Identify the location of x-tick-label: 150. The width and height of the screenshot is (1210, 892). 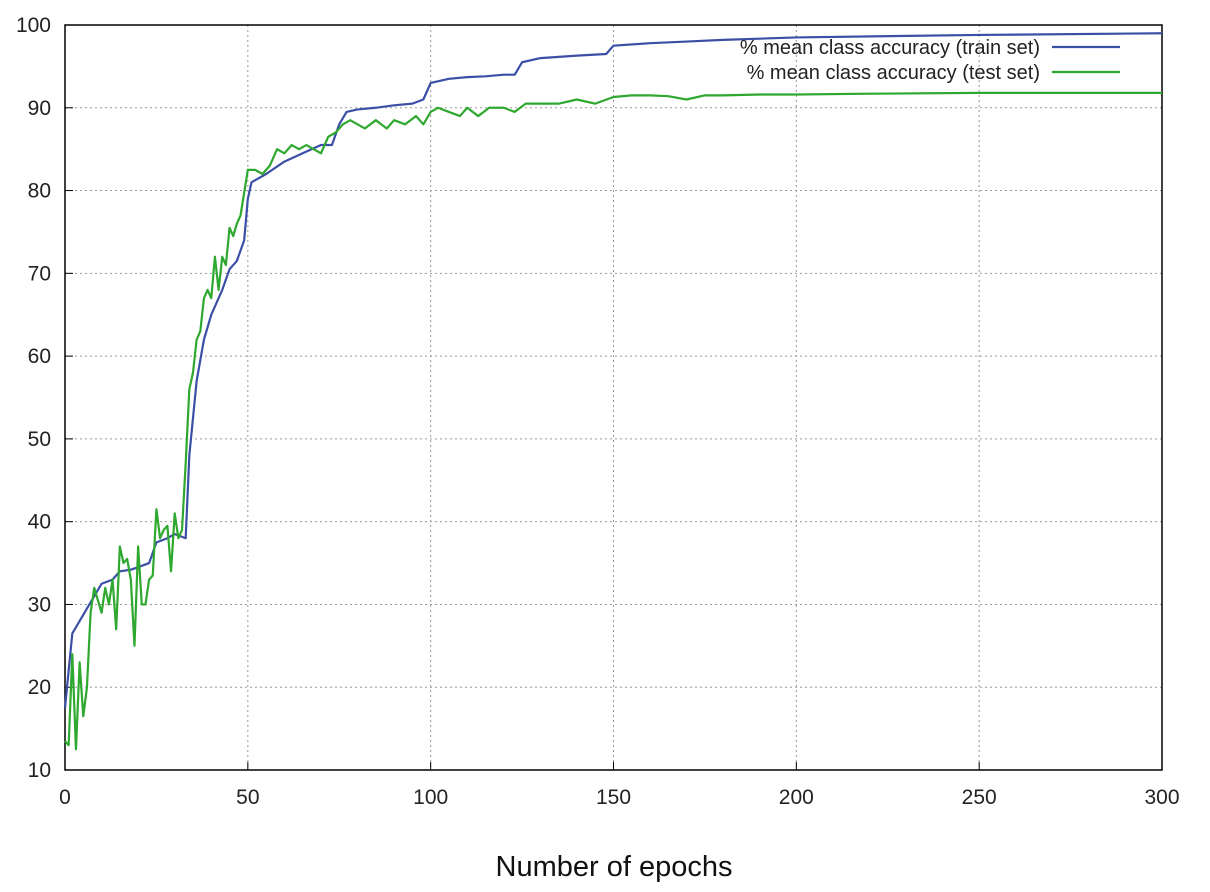
(613, 797).